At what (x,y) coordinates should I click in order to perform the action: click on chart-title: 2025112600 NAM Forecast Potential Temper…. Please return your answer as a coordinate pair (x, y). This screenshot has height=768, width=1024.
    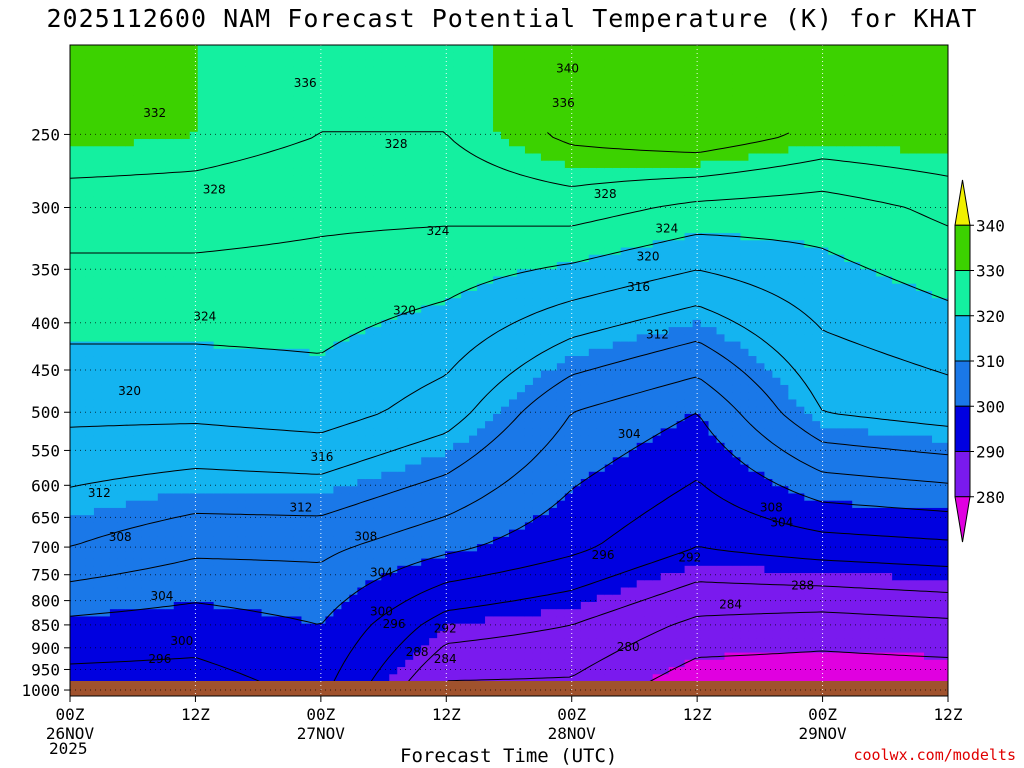
    Looking at the image, I should click on (512, 18).